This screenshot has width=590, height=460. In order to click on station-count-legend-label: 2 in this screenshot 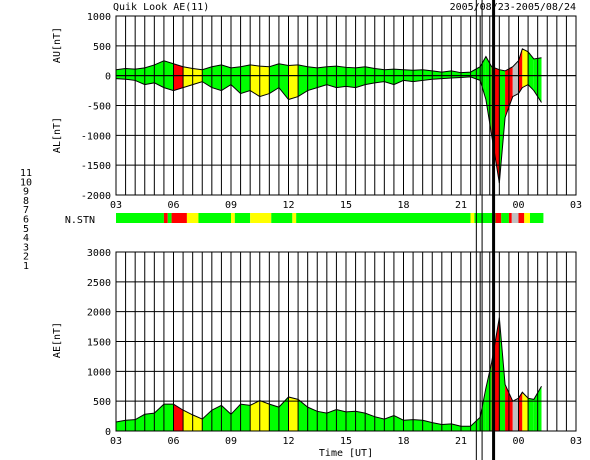, I will do `click(26, 257)`.